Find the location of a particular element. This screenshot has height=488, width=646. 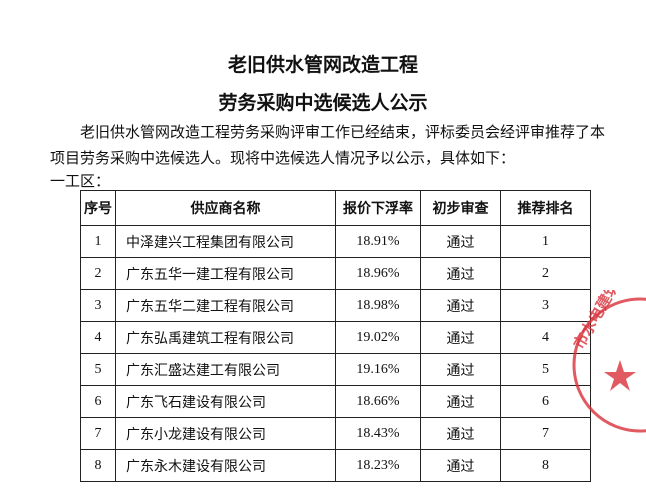

stamp: 市水电建筑工 is located at coordinates (608, 361).